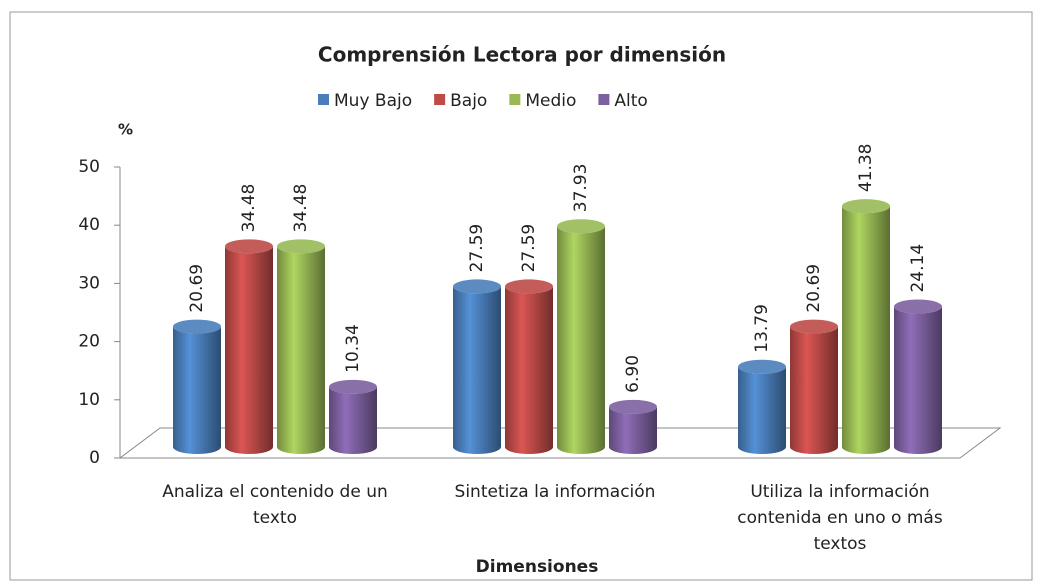  I want to click on value-label: 13.79, so click(762, 328).